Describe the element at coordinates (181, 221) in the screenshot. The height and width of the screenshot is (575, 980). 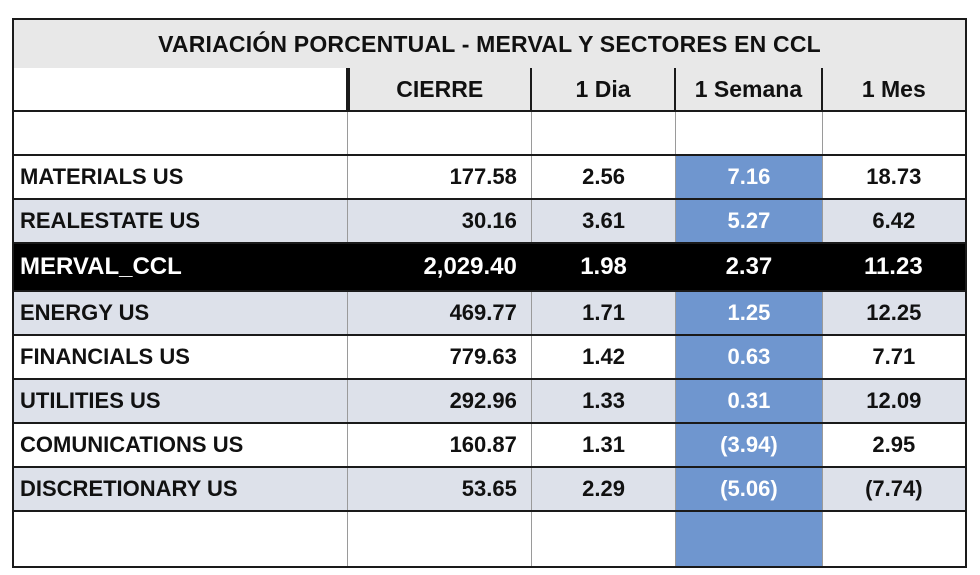
I see `row-name: REALESTATE US` at that location.